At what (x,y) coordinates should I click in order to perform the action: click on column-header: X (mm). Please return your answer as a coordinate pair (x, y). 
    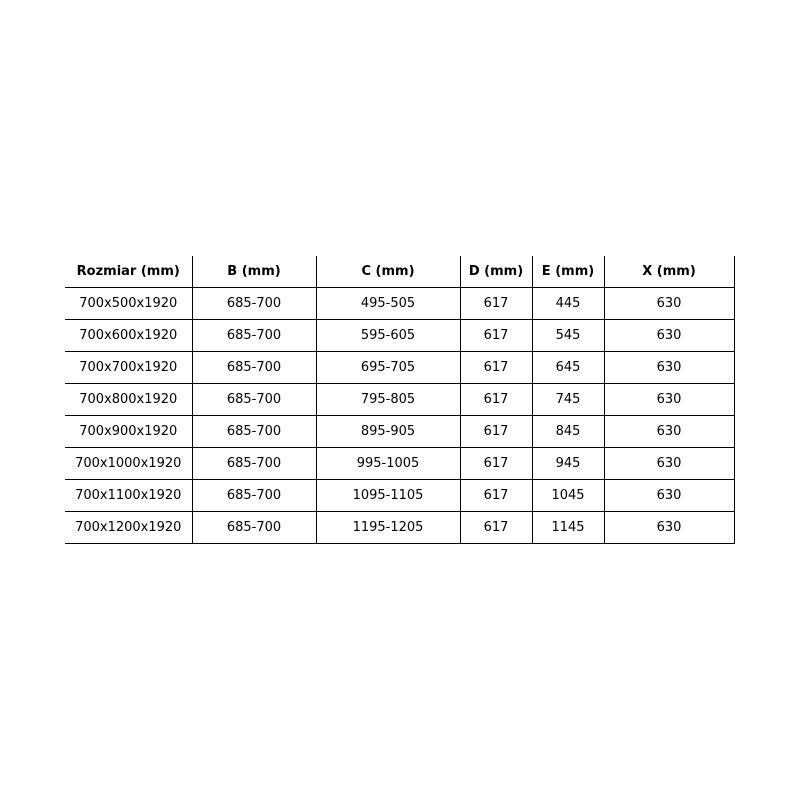
    Looking at the image, I should click on (669, 272).